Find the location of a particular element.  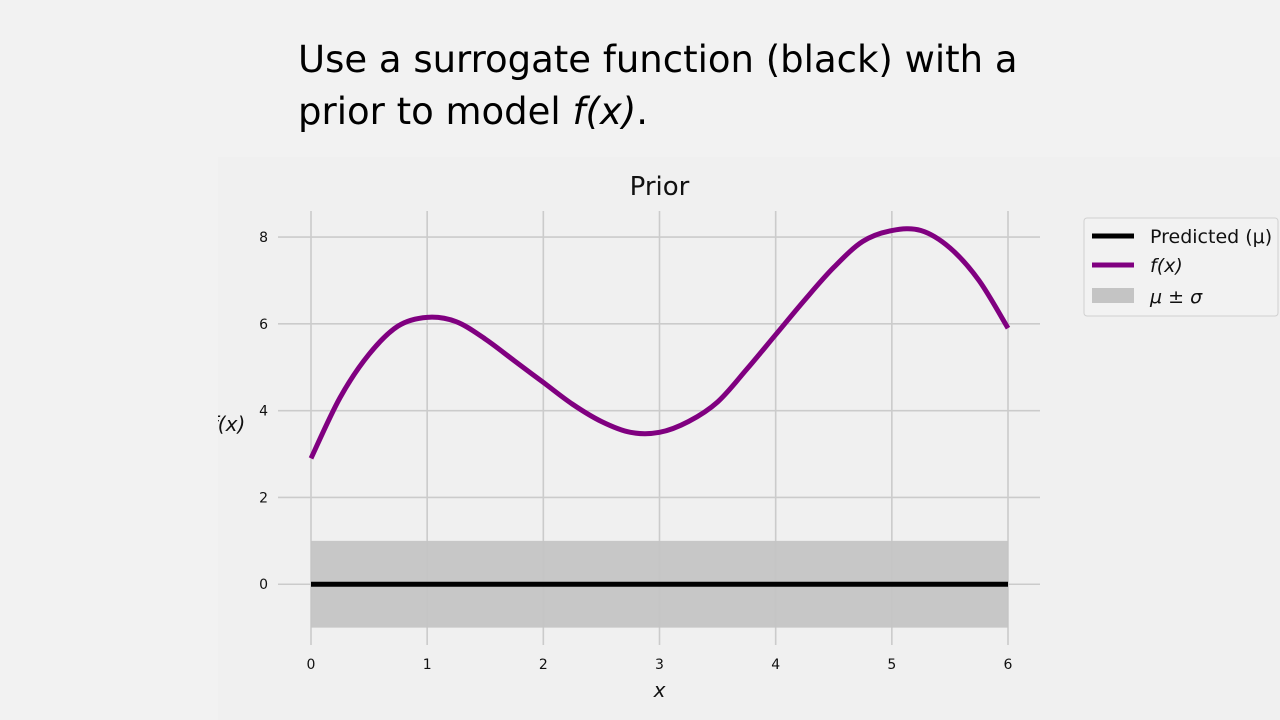

y-tick-label: 8 is located at coordinates (263, 238).